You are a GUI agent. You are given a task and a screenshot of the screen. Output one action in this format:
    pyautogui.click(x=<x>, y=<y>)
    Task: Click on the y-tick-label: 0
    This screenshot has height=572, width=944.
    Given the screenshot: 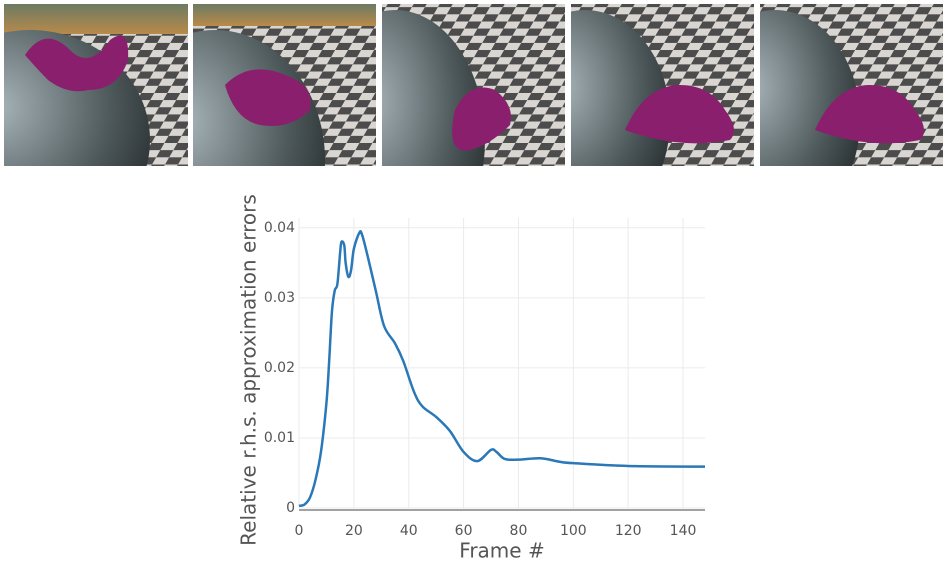 What is the action you would take?
    pyautogui.click(x=290, y=508)
    